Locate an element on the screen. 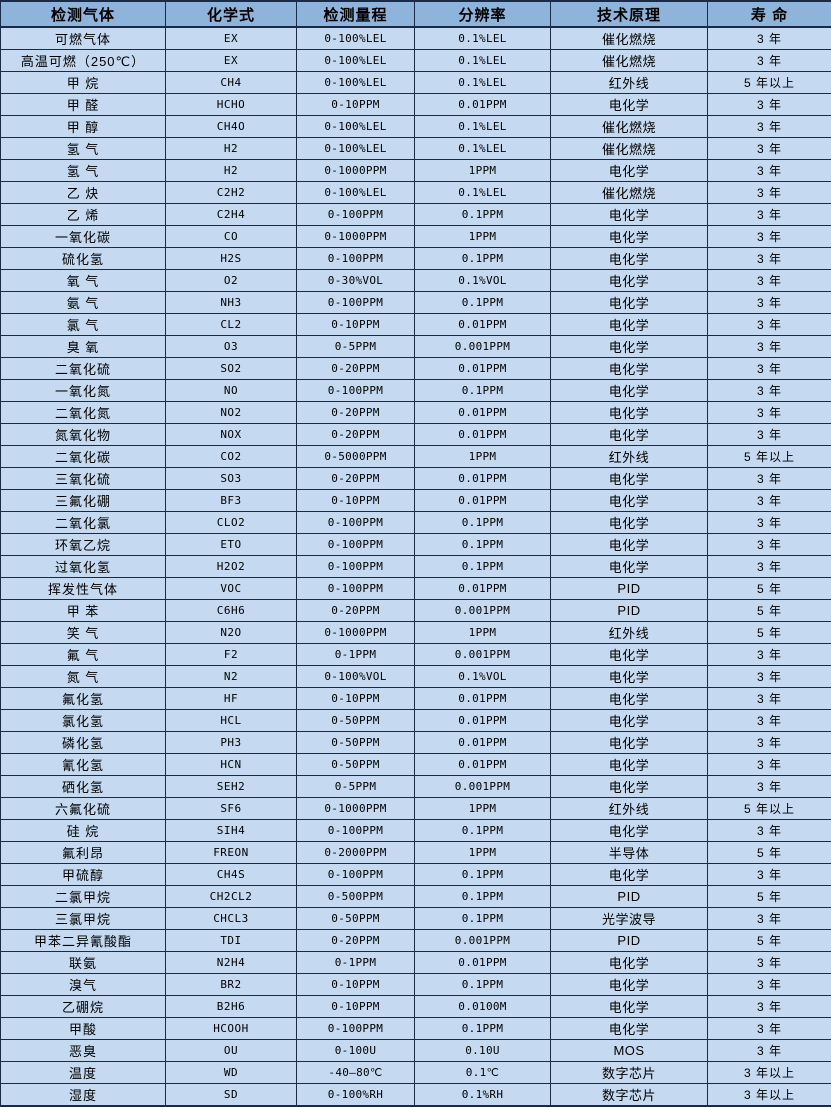 The image size is (831, 1107). cell-technical-principle: 数字芯片 is located at coordinates (629, 1095).